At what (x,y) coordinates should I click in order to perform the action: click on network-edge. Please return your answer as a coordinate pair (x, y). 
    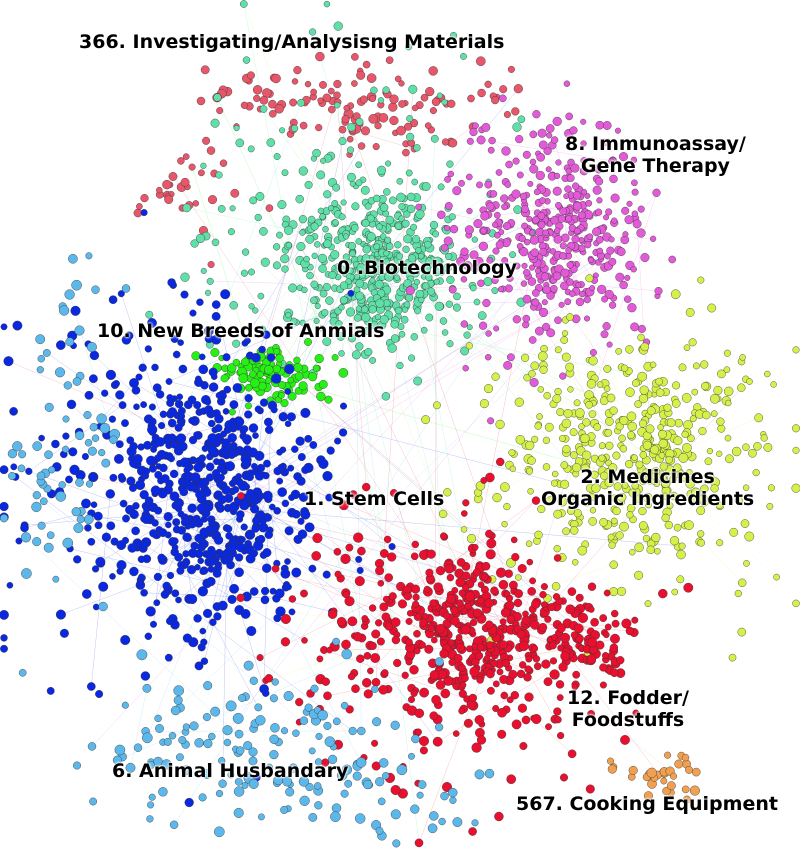
    Looking at the image, I should click on (590, 420).